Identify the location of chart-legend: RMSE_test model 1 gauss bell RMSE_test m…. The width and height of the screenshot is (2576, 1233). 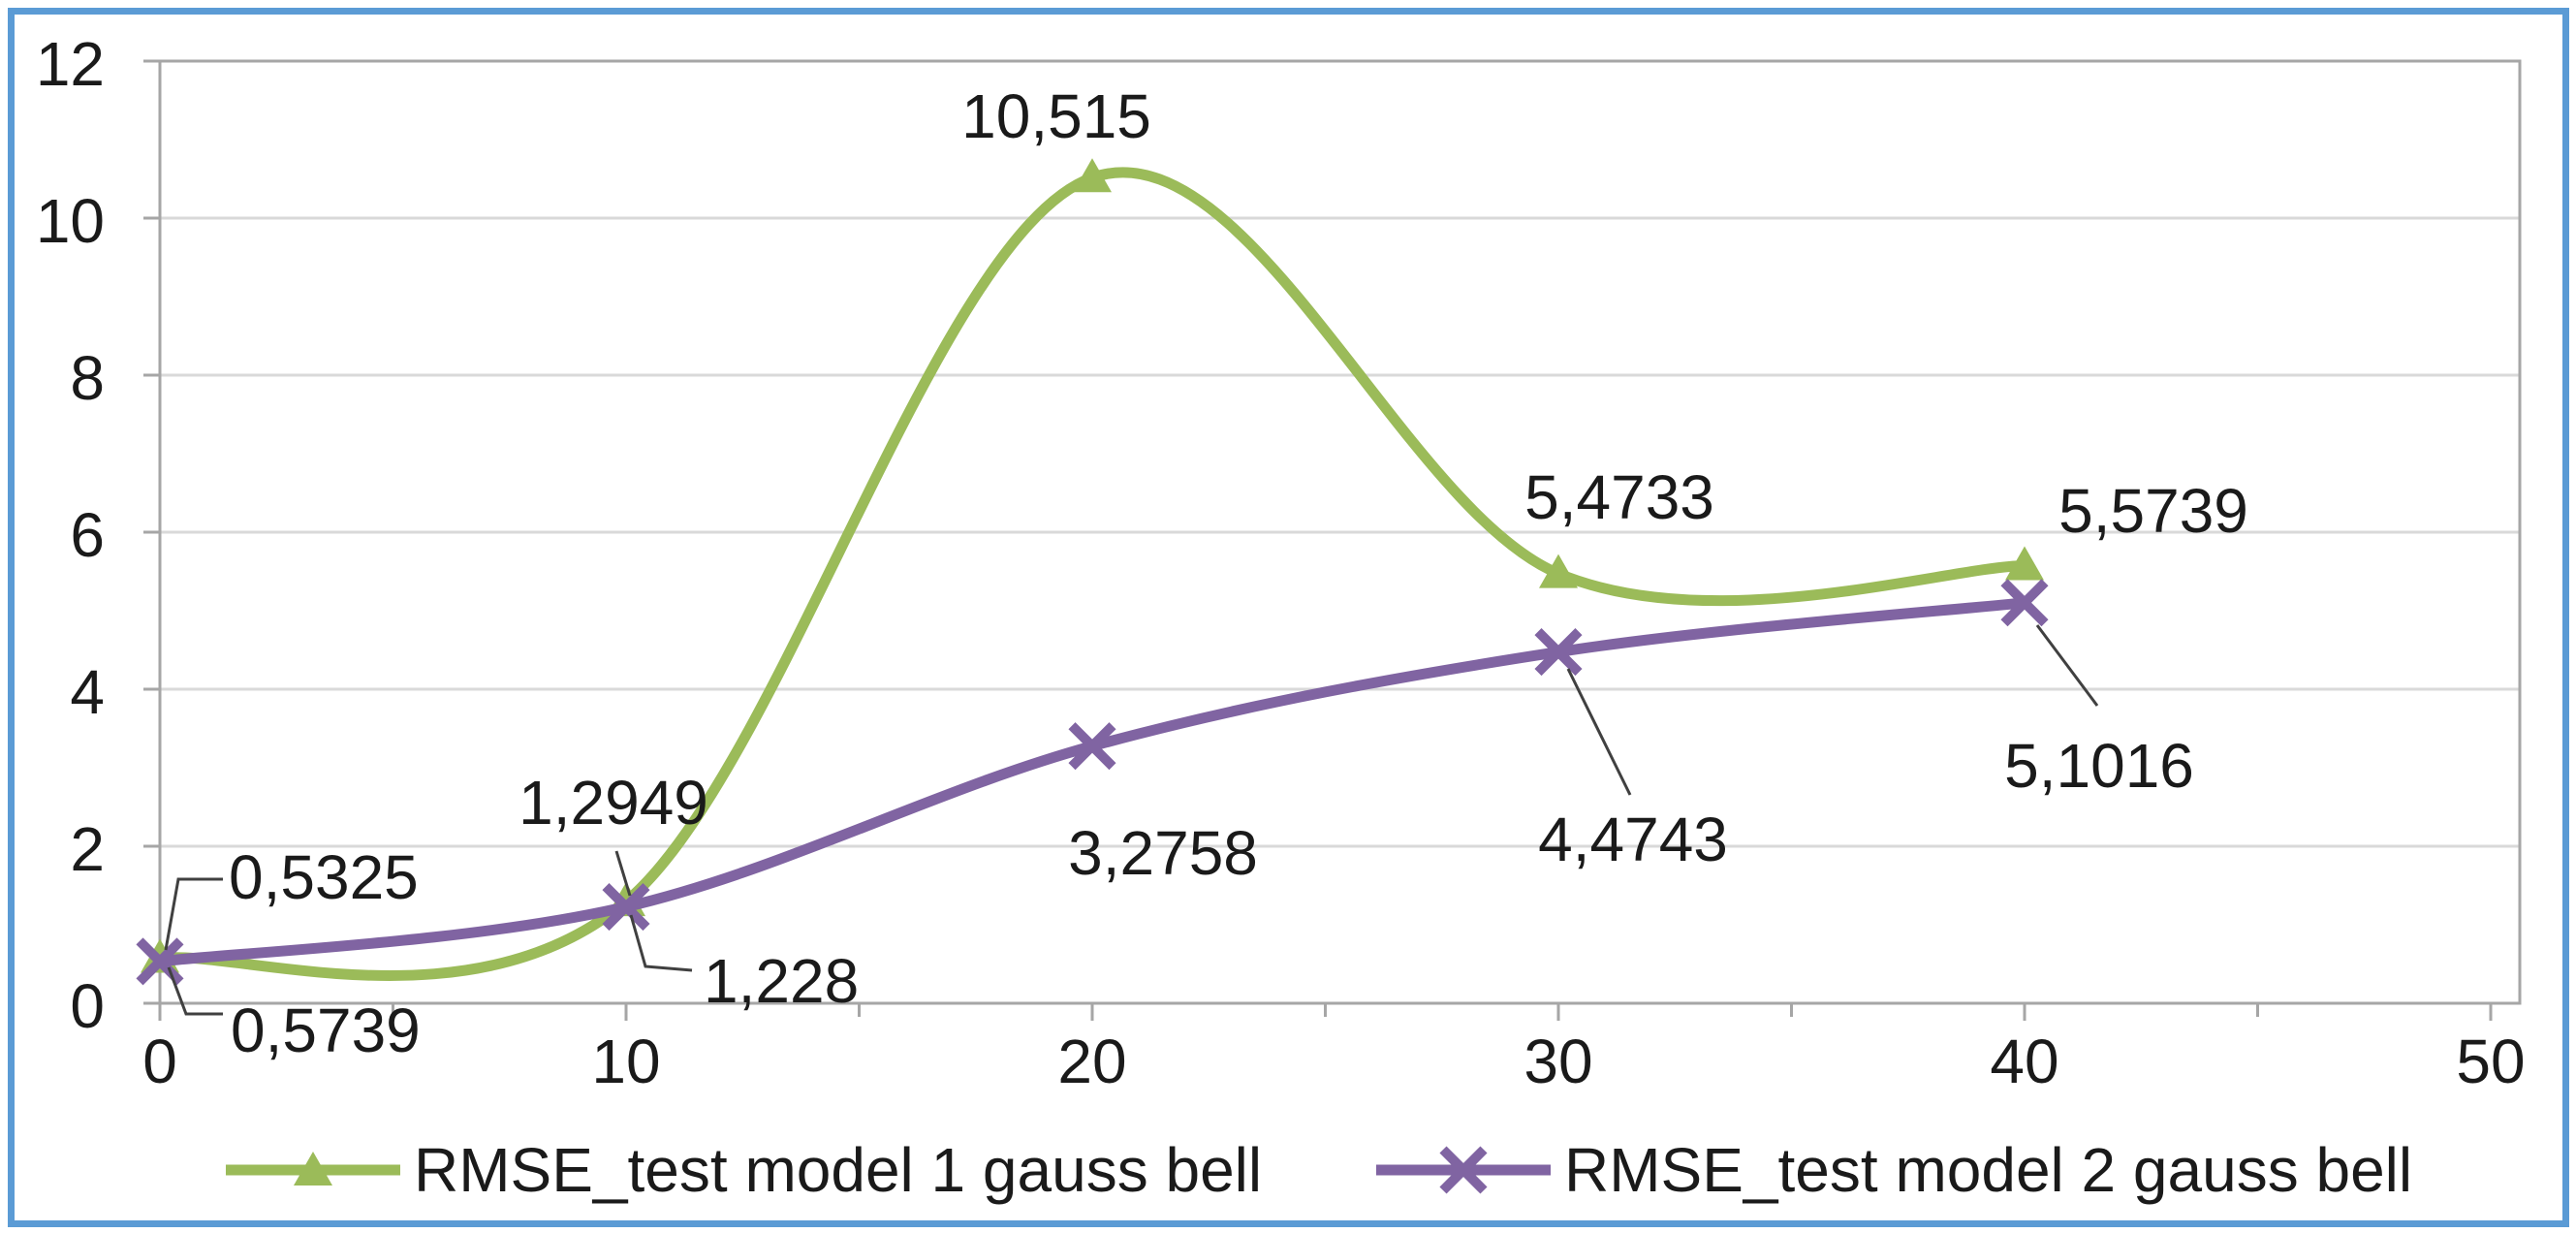
(1319, 1170).